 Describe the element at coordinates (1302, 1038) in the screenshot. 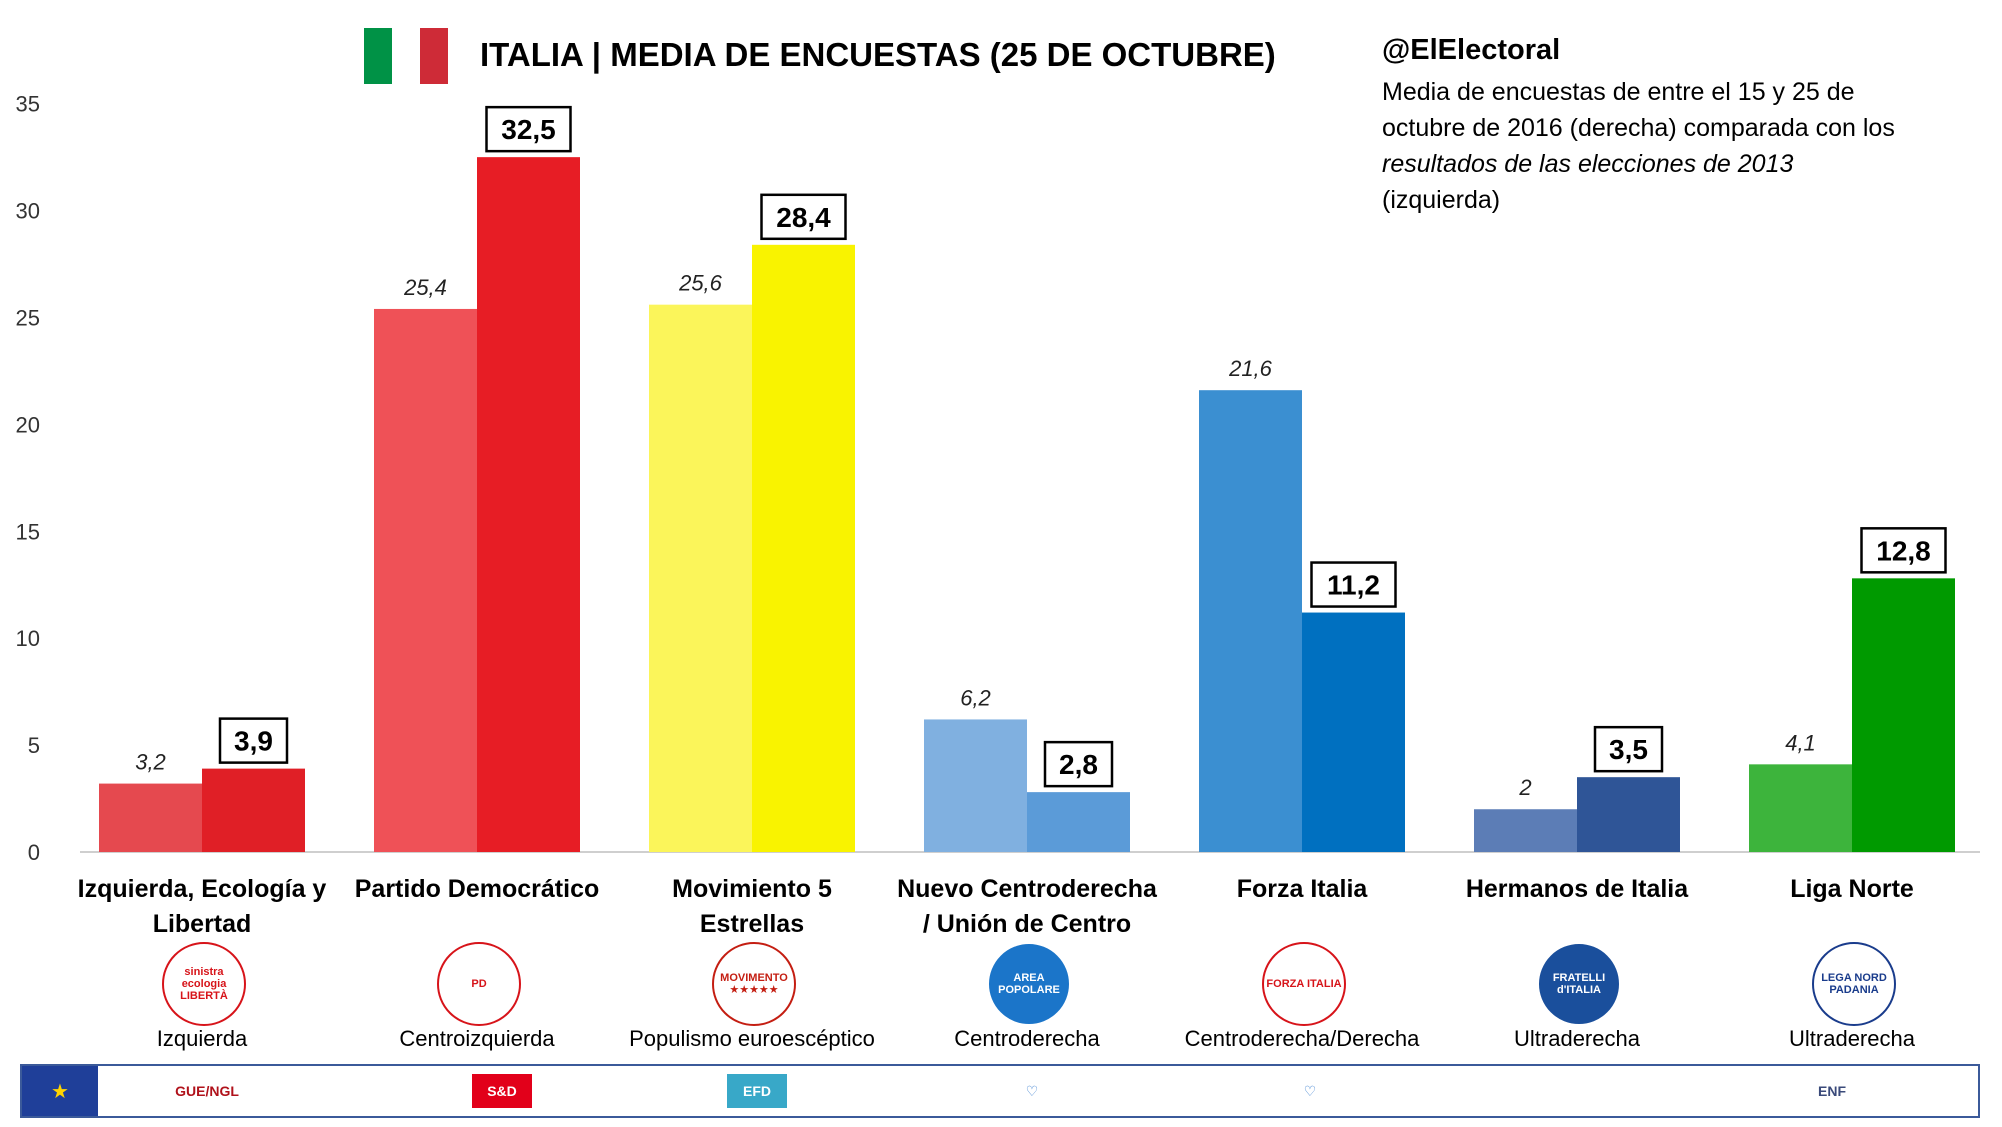

I see `party-ideology: Centroderecha/Derecha` at that location.